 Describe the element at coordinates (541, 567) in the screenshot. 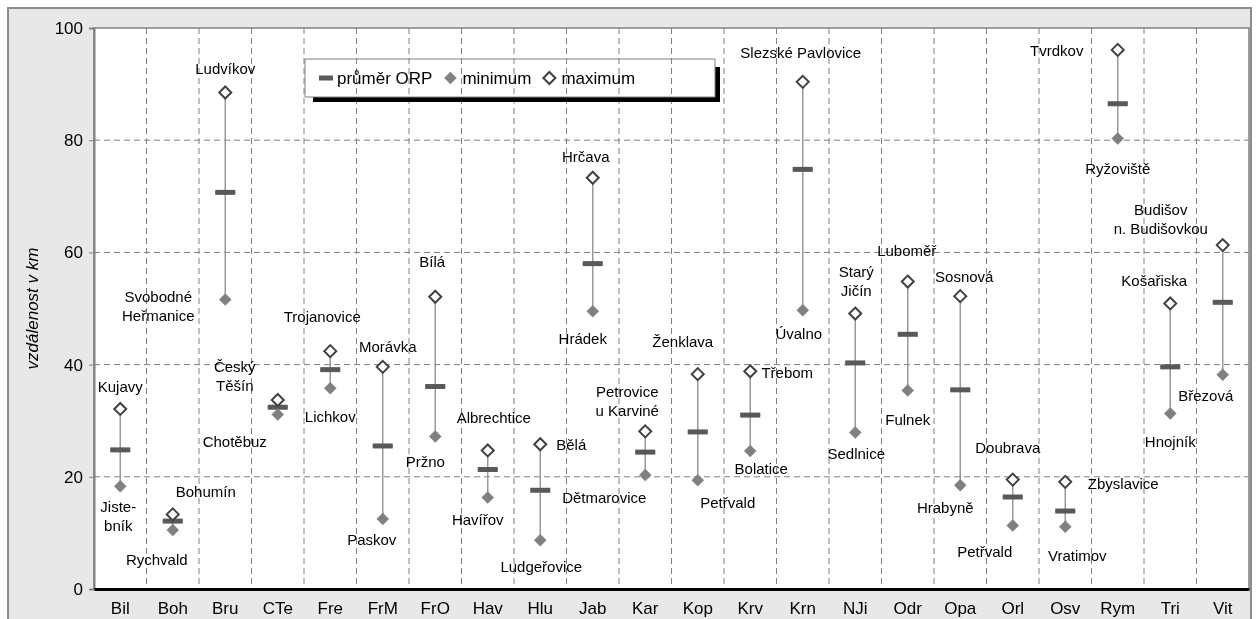

I see `annotation: Ludgeřovice` at that location.